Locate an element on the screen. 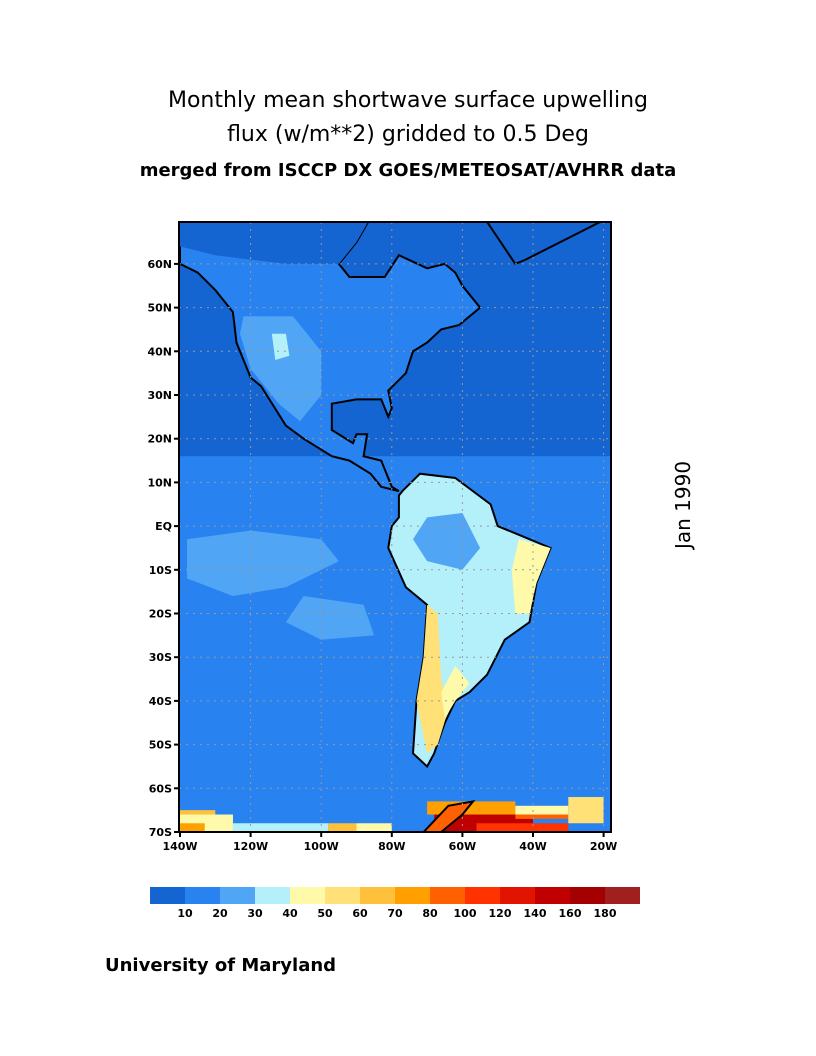  lon-tick-label: 120W is located at coordinates (250, 846).